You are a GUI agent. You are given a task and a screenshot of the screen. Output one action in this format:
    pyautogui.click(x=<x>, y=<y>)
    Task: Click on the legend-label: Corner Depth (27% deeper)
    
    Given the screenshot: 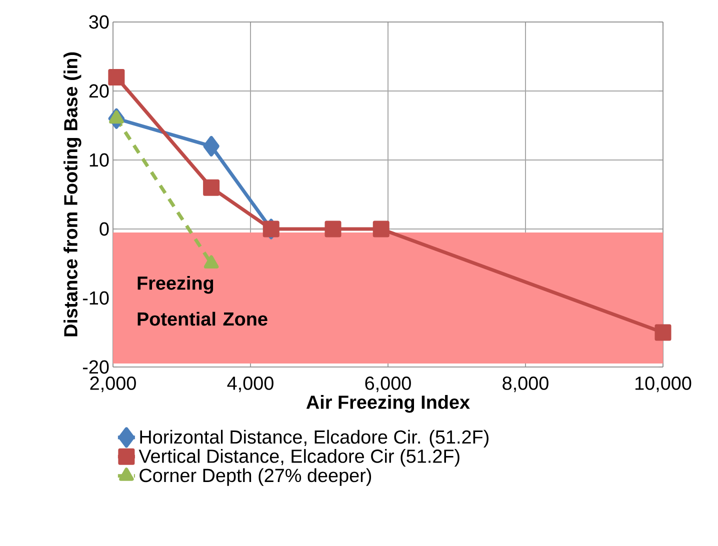 What is the action you would take?
    pyautogui.click(x=256, y=477)
    